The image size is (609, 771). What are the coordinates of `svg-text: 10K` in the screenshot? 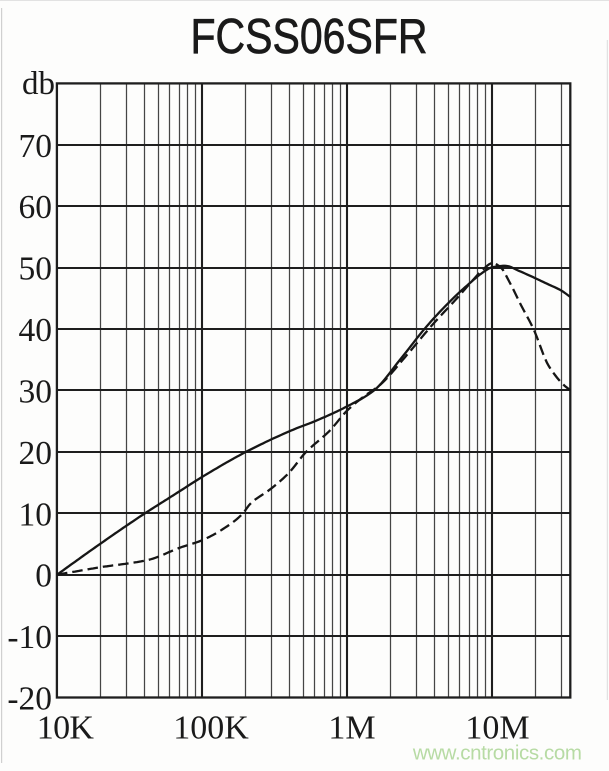 It's located at (66, 728).